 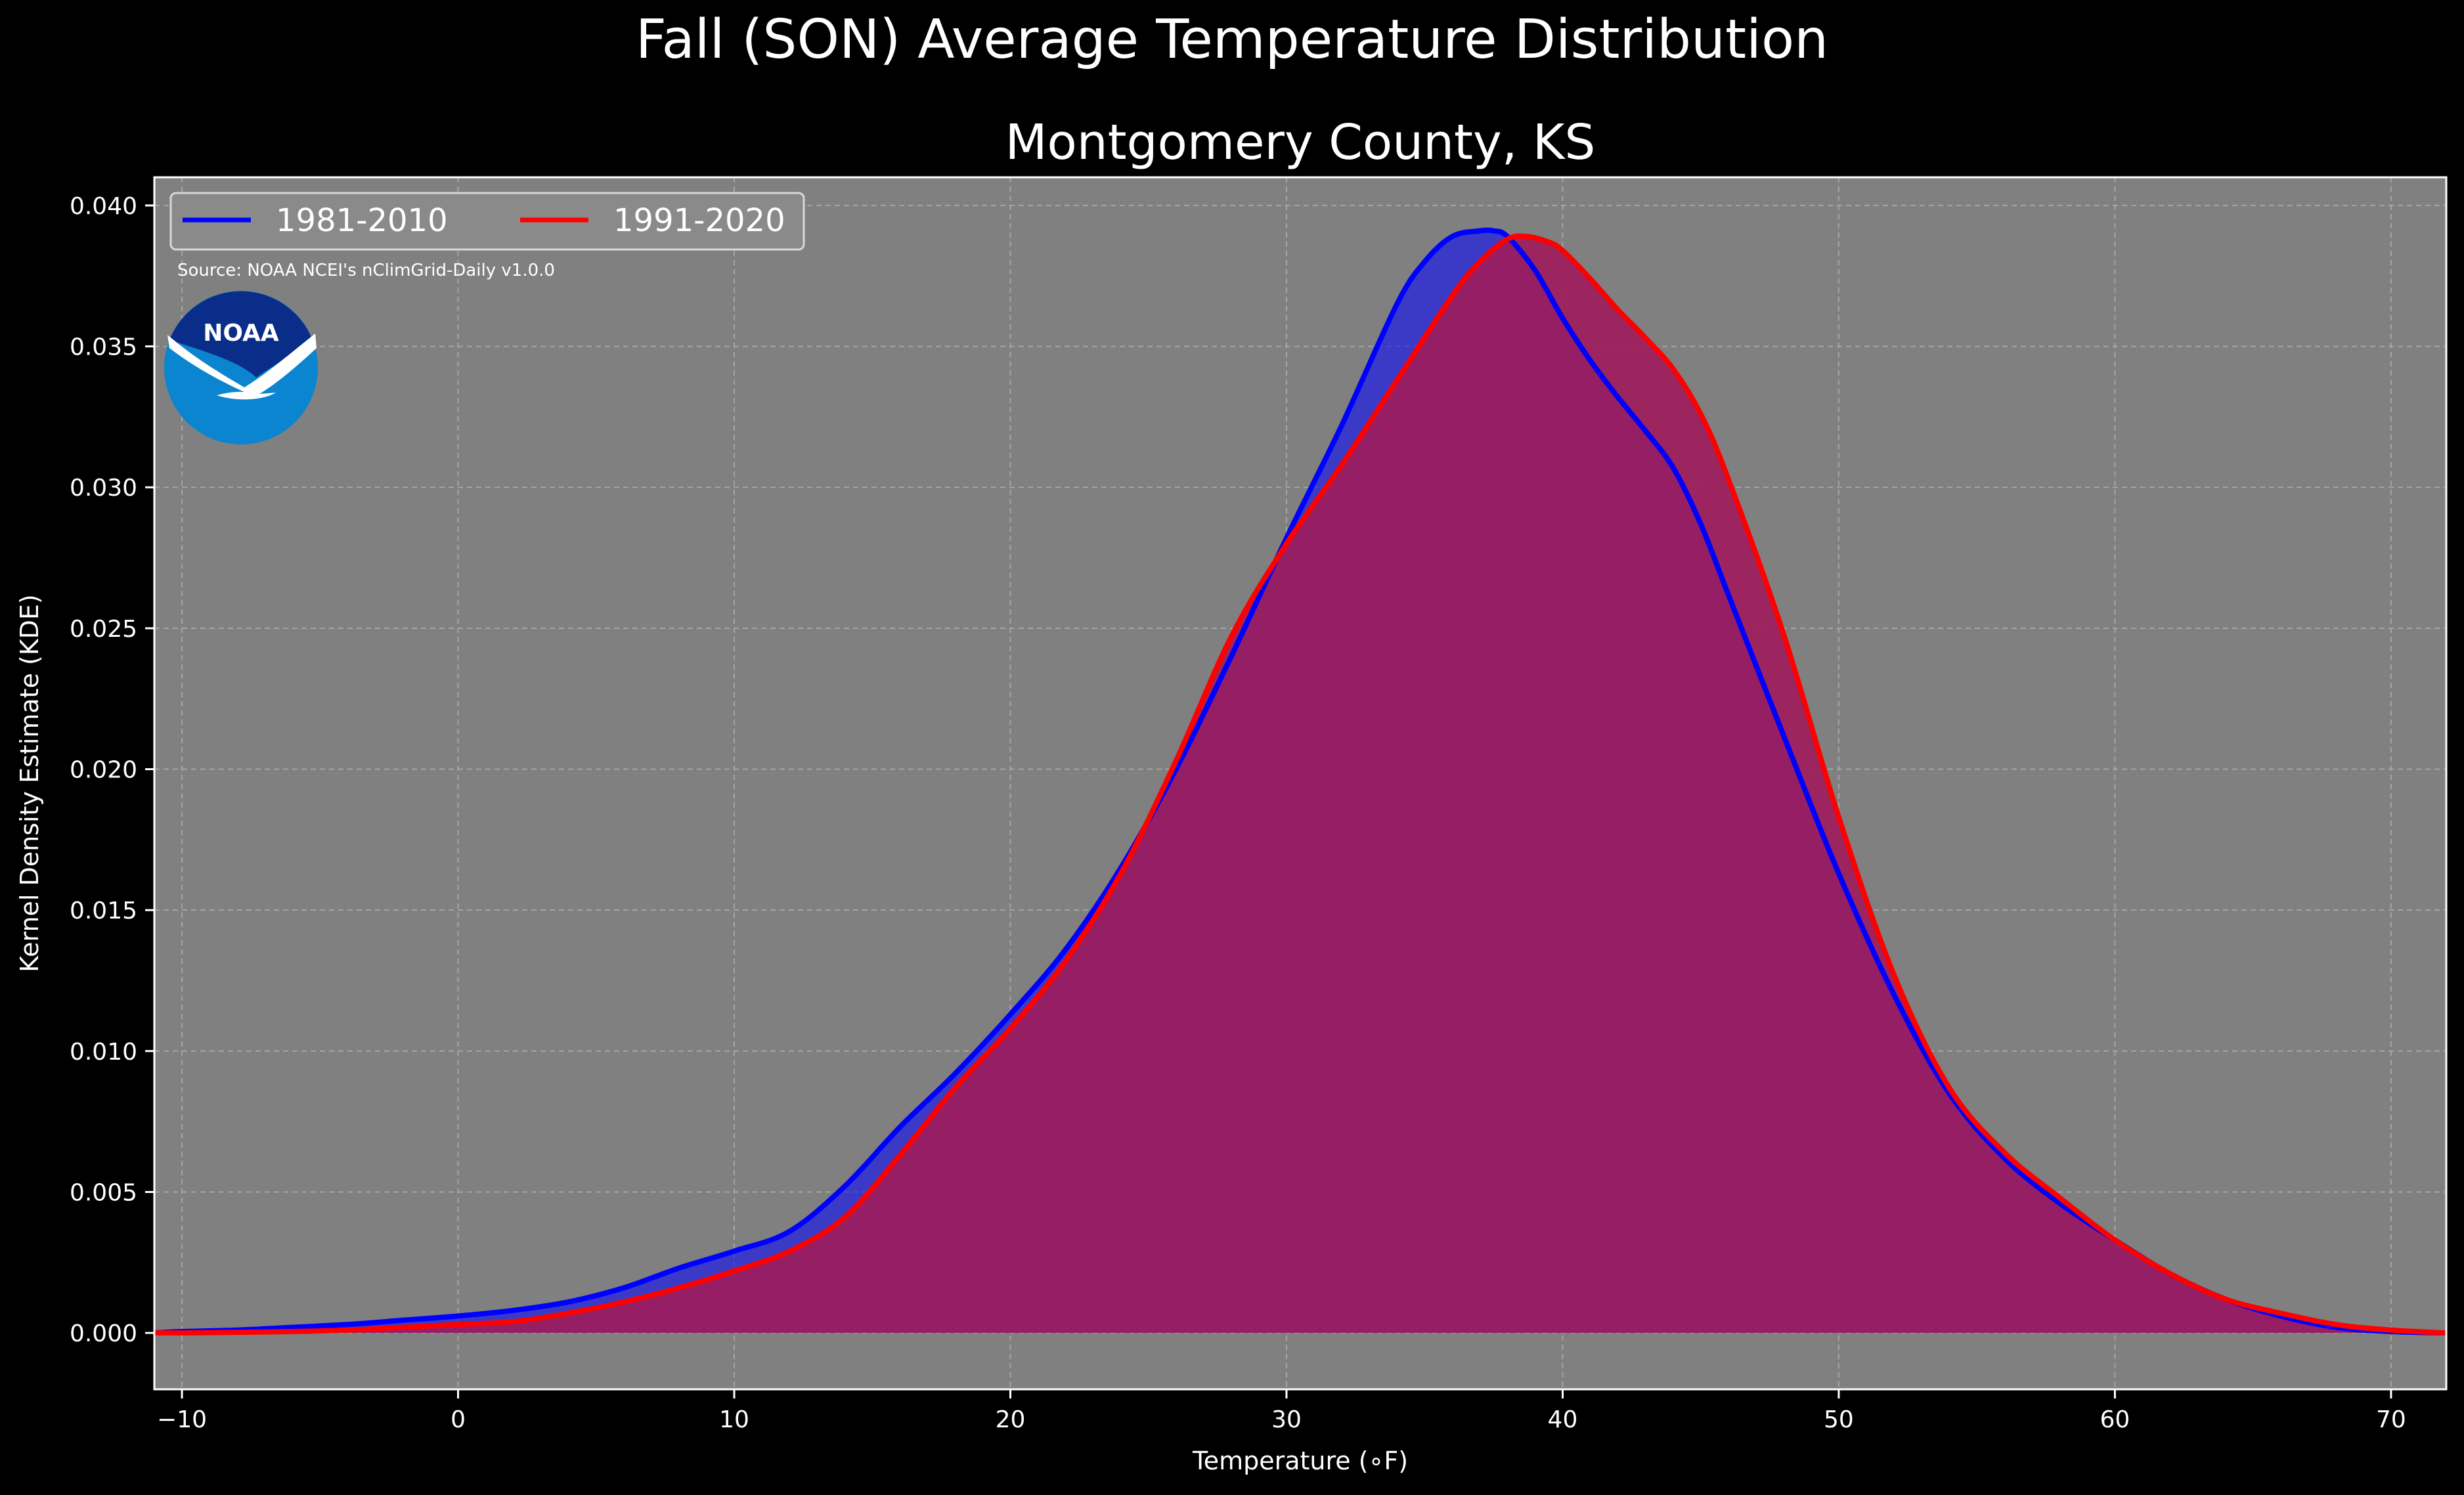 What do you see at coordinates (1011, 1419) in the screenshot?
I see `x-tick-label-3: 20` at bounding box center [1011, 1419].